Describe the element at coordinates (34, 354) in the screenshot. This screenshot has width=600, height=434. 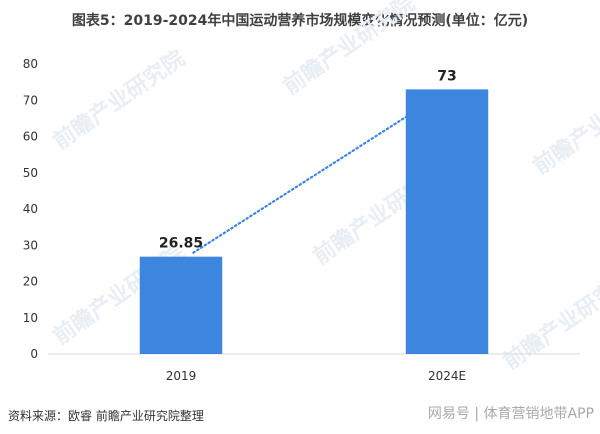
I see `y-tick-label: 0` at that location.